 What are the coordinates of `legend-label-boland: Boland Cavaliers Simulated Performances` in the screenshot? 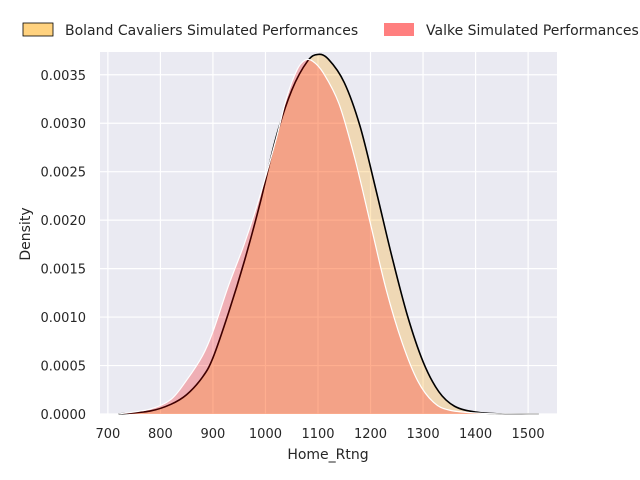 It's located at (211, 31).